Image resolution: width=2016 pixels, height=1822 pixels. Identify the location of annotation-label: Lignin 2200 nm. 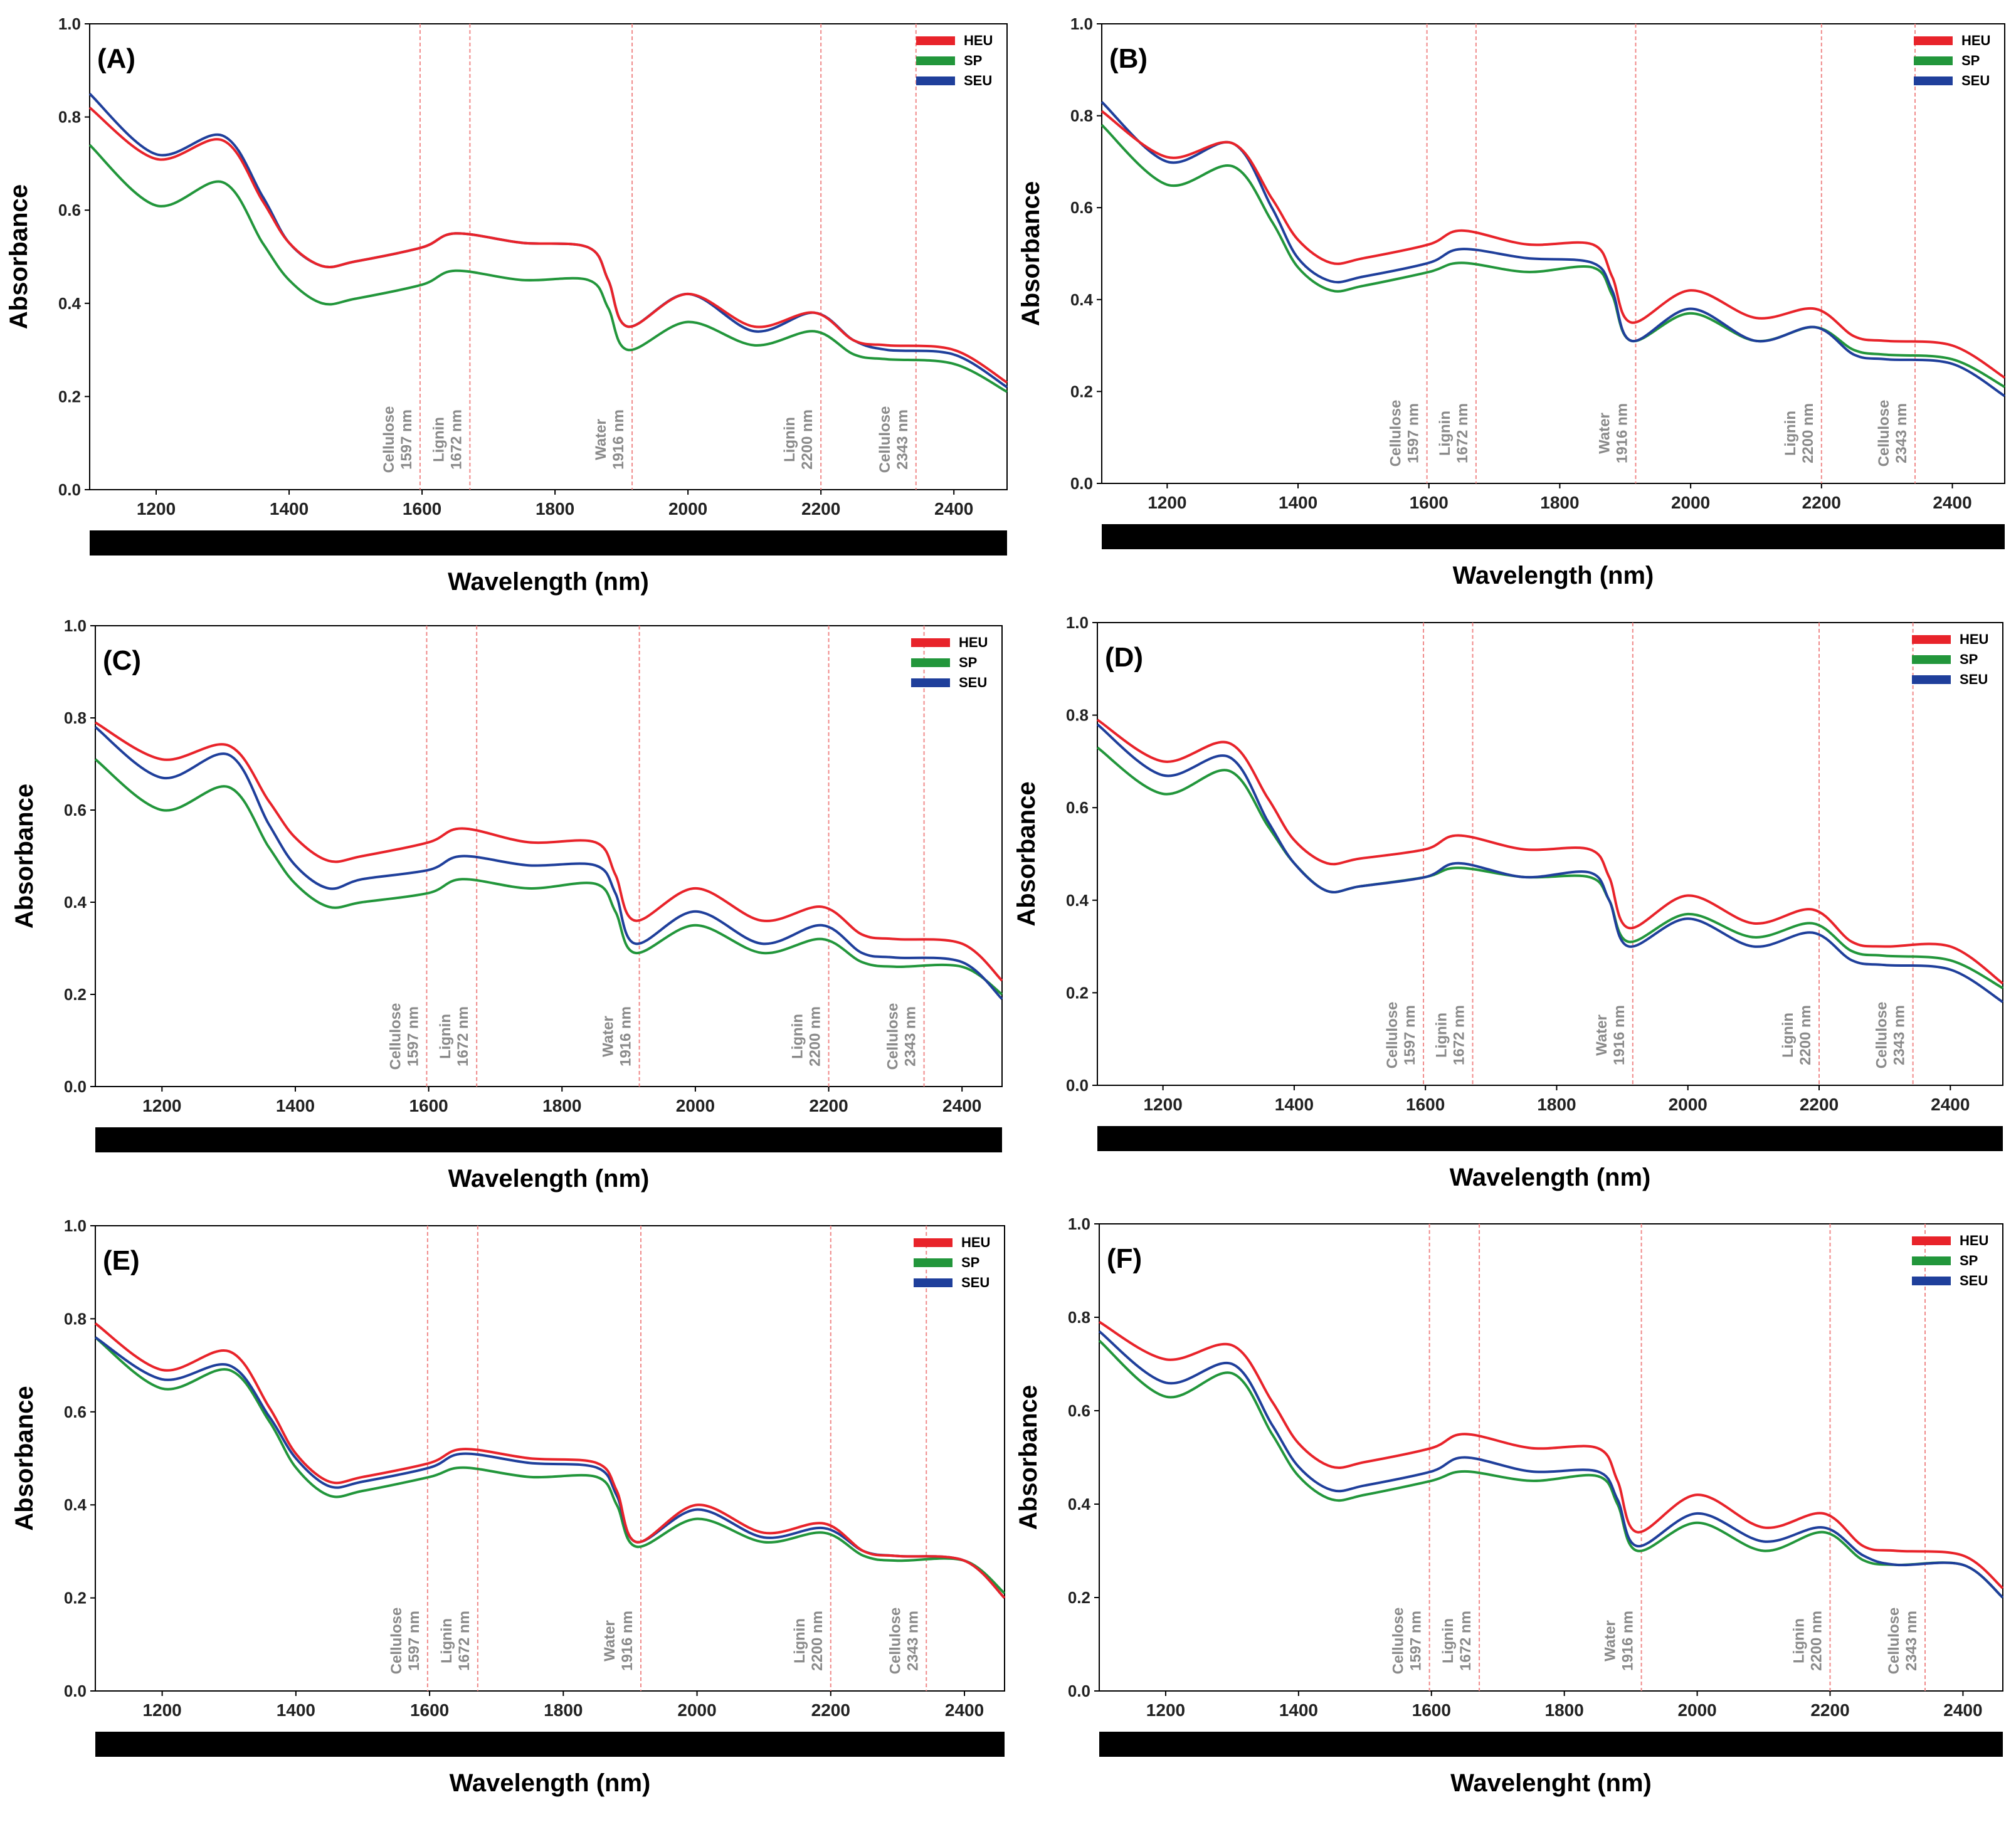
(1808, 1641).